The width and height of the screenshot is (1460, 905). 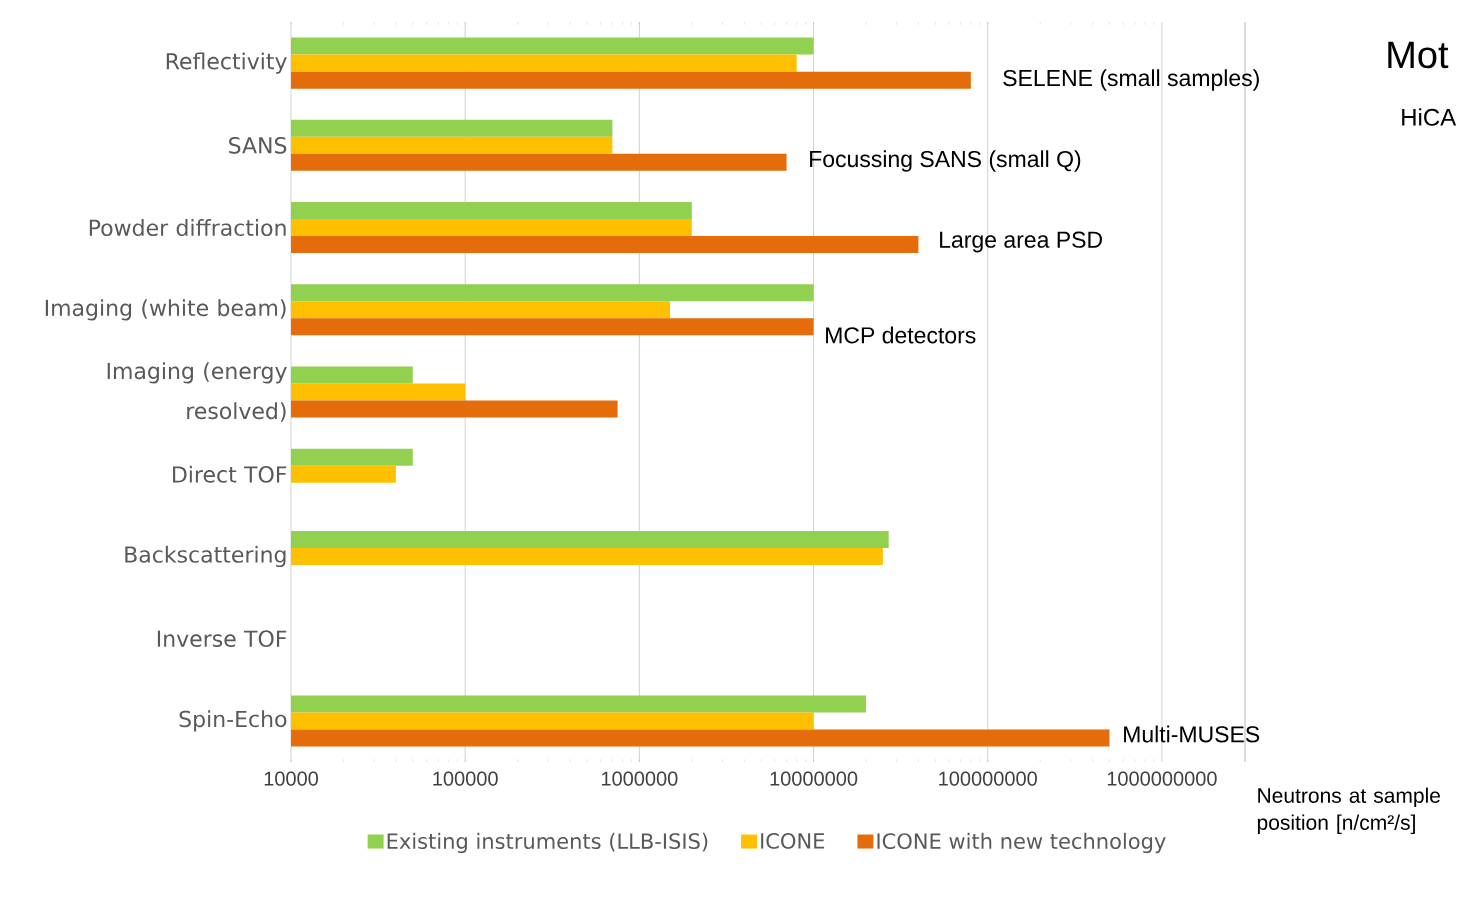 What do you see at coordinates (226, 63) in the screenshot?
I see `y-tick-label: Reflectivity` at bounding box center [226, 63].